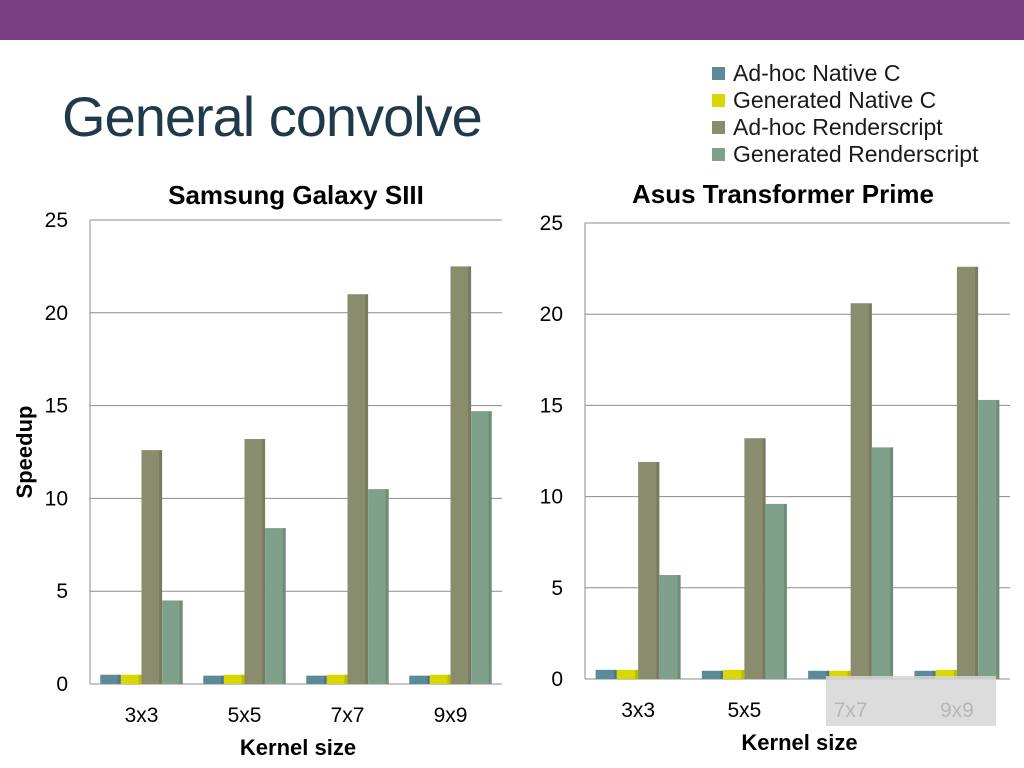 The image size is (1024, 768). I want to click on legend-item: Generated Renderscript, so click(845, 154).